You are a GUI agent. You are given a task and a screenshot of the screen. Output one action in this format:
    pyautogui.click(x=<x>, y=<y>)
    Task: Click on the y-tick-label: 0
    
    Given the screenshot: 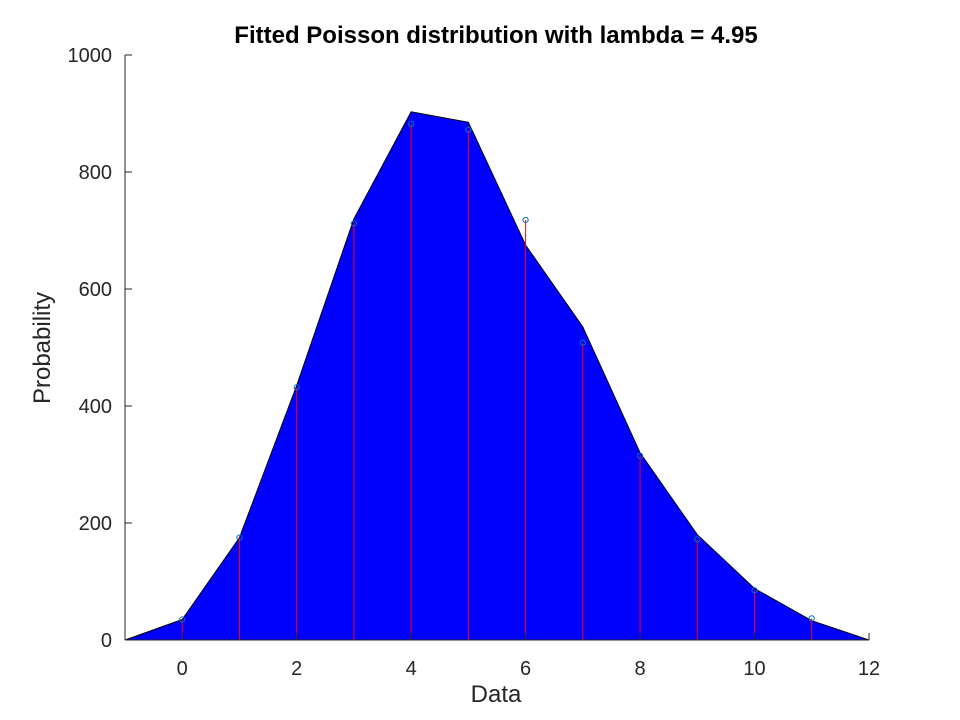 What is the action you would take?
    pyautogui.click(x=106, y=641)
    